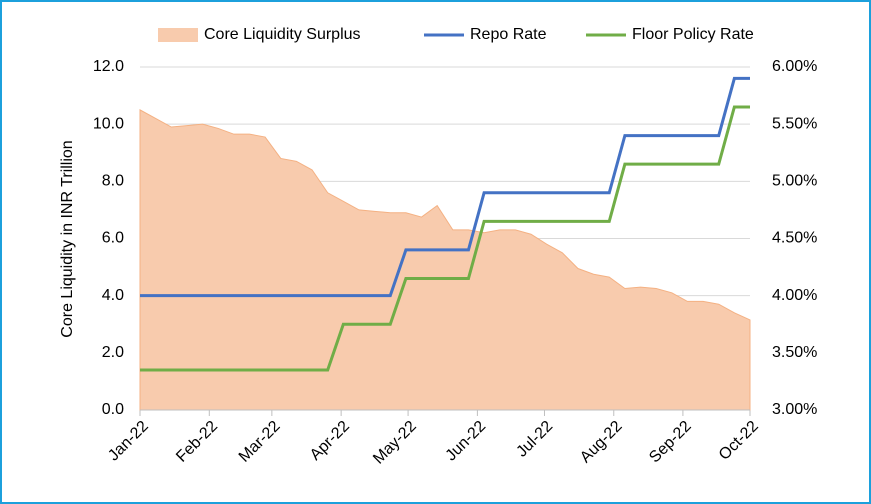 The image size is (871, 504). What do you see at coordinates (794, 181) in the screenshot?
I see `y2-tick-label: 5.00%` at bounding box center [794, 181].